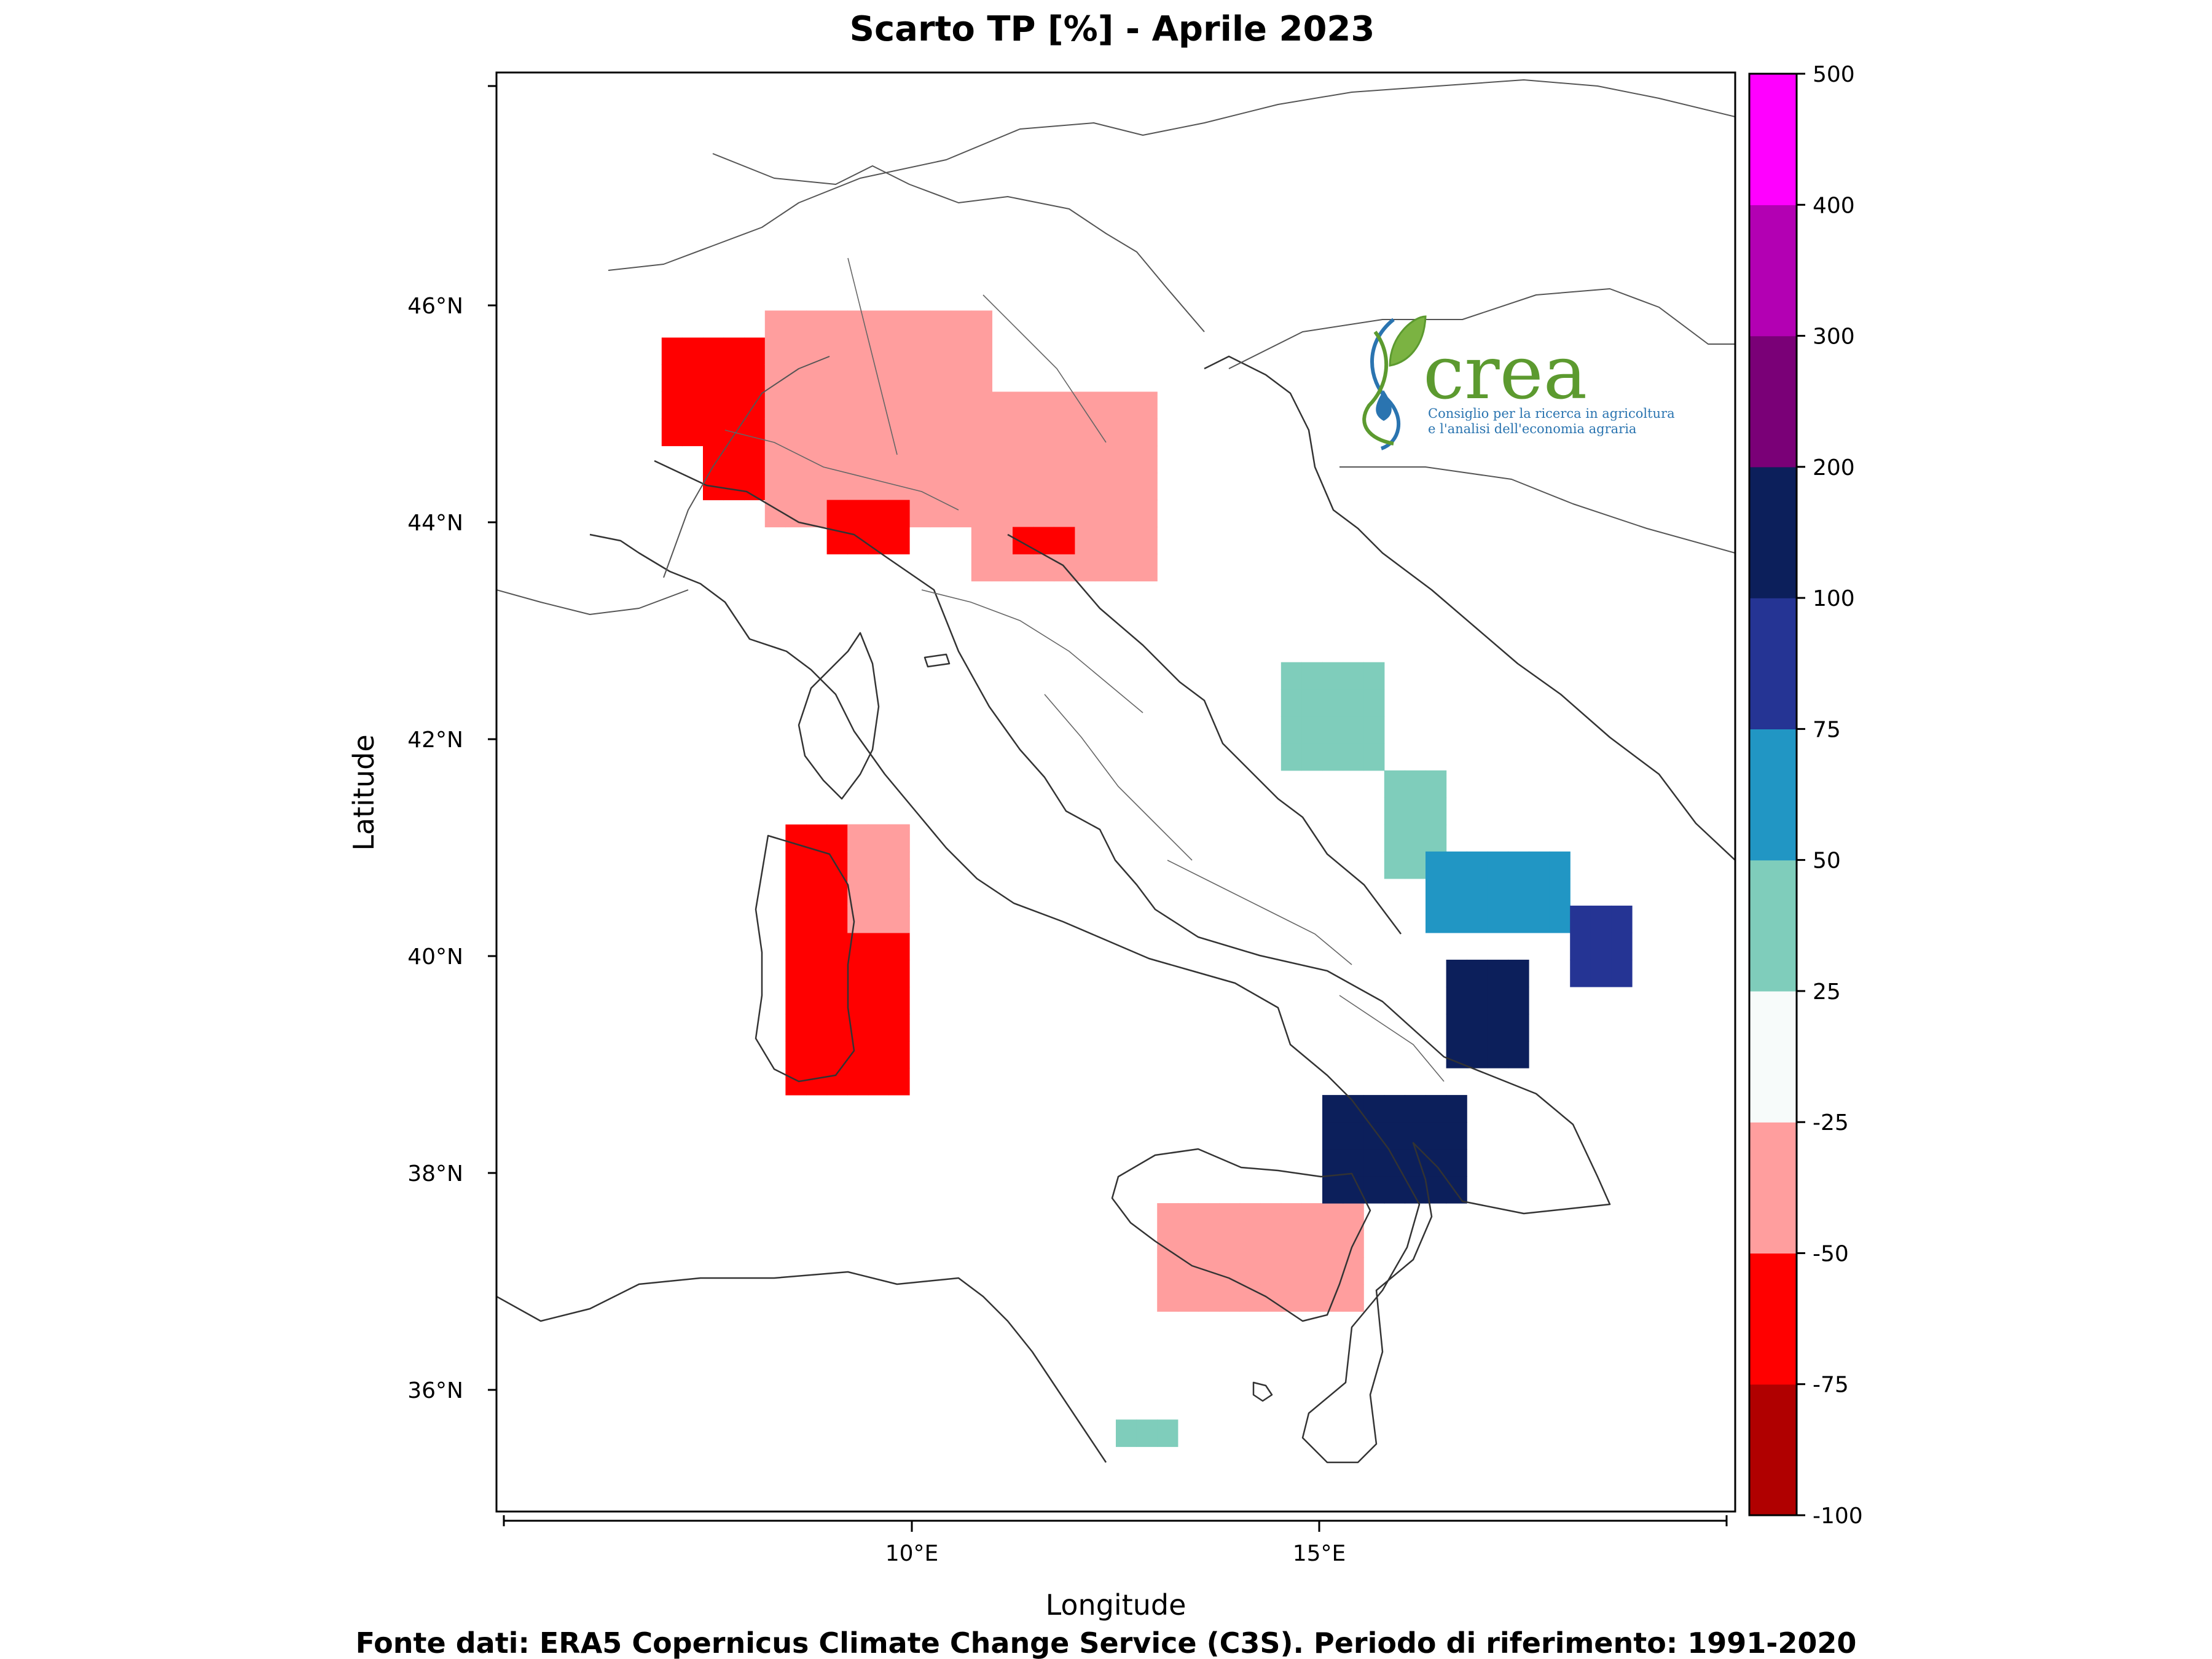 The width and height of the screenshot is (2212, 1659). Describe the element at coordinates (1115, 1568) in the screenshot. I see `x-axis: 10°E 15°E Longitude` at that location.